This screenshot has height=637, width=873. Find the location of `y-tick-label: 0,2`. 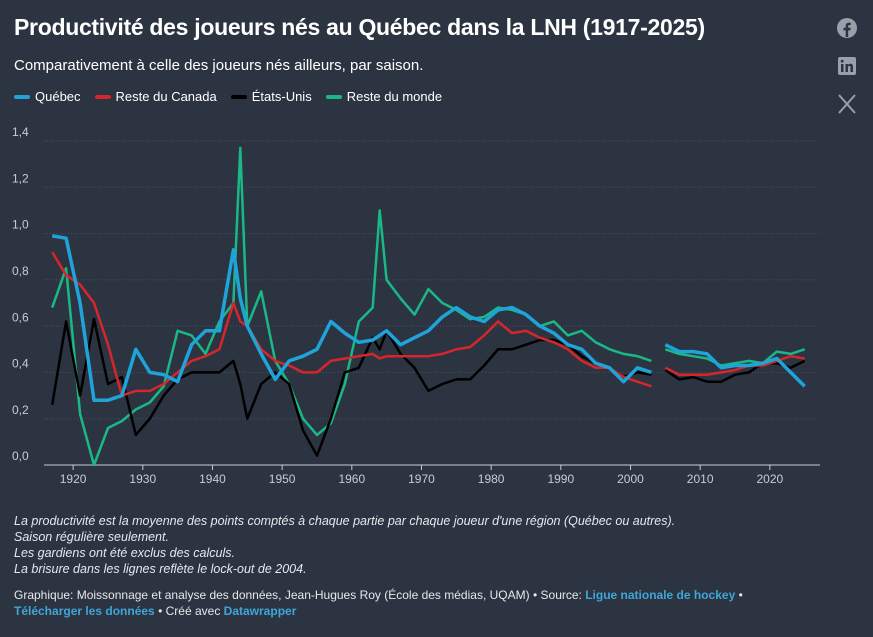

y-tick-label: 0,2 is located at coordinates (20, 410).